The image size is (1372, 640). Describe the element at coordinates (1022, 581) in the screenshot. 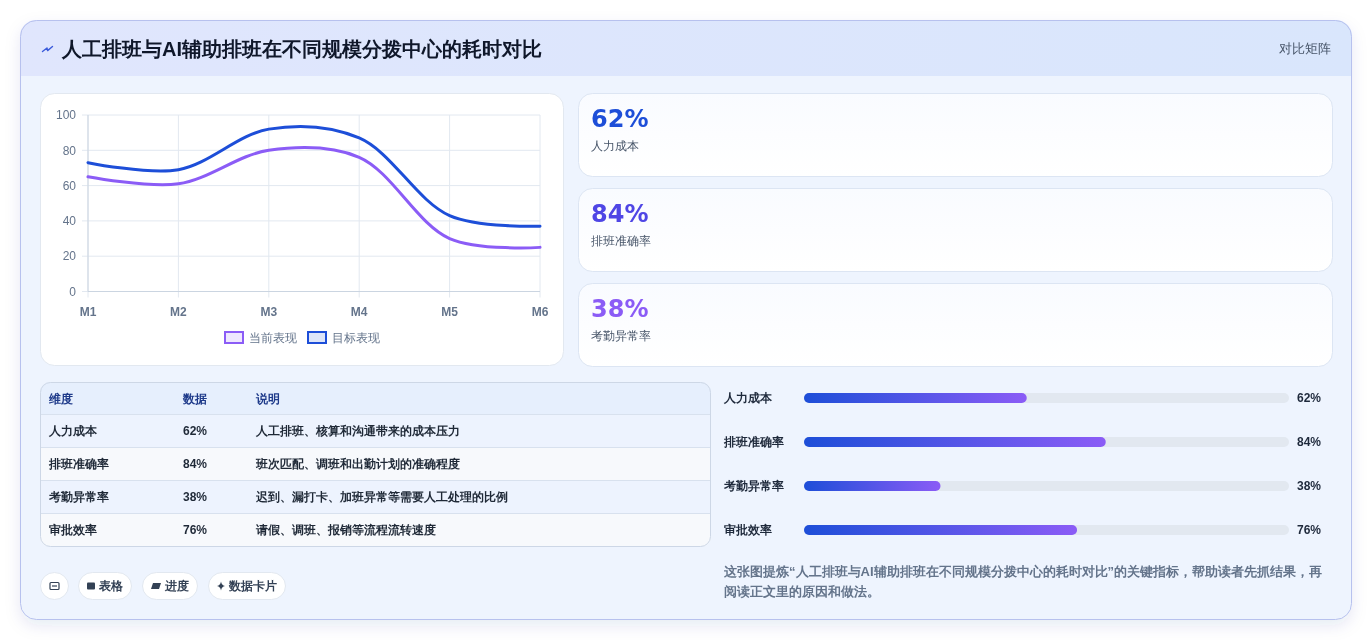

I see `text: 这张图提炼“人工排班与AI辅助排班在不同规模分拨中心的耗时对比”的关键指标，帮助读者先抓结果，再阅读正文里的原因和做法。` at that location.